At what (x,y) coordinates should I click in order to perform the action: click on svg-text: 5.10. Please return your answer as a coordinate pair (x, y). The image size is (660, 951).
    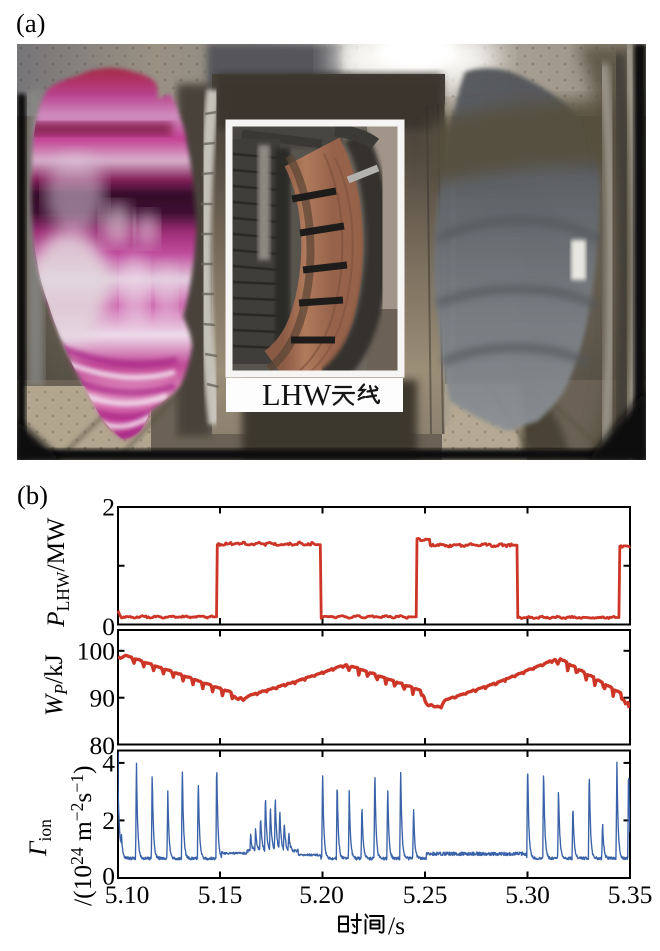
    Looking at the image, I should click on (127, 894).